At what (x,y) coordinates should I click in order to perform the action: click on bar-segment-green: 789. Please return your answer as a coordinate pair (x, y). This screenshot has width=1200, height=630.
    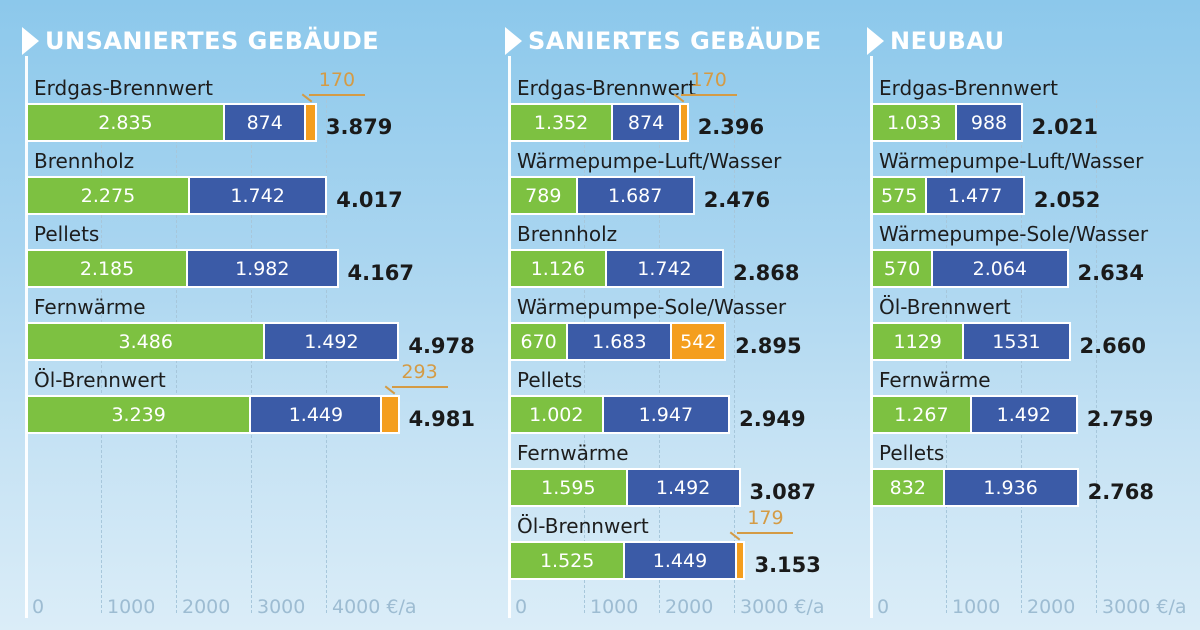
    Looking at the image, I should click on (543, 195).